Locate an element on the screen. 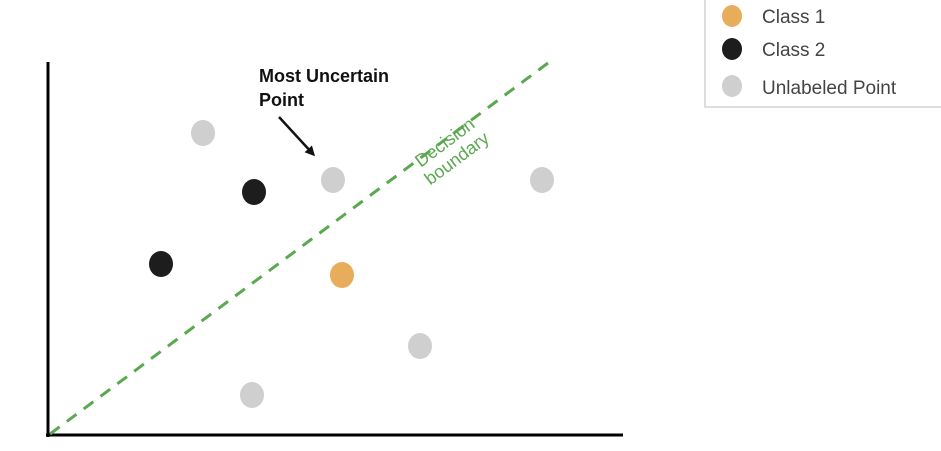 This screenshot has width=941, height=451. decision-boundary-label: Decision boundary is located at coordinates (452, 151).